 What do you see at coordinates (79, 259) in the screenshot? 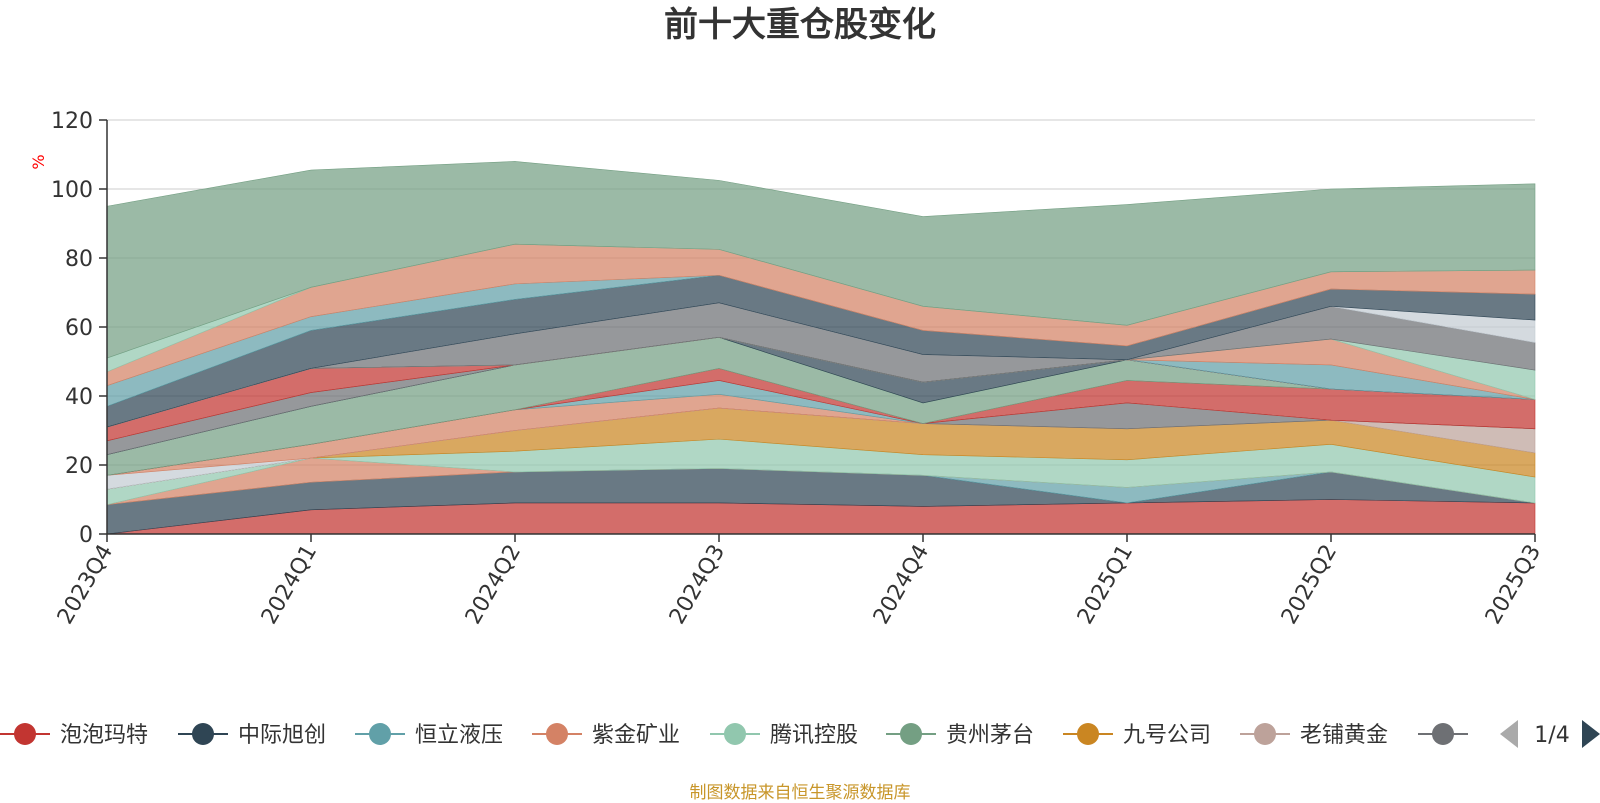
I see `y-tick-label-80: 80` at bounding box center [79, 259].